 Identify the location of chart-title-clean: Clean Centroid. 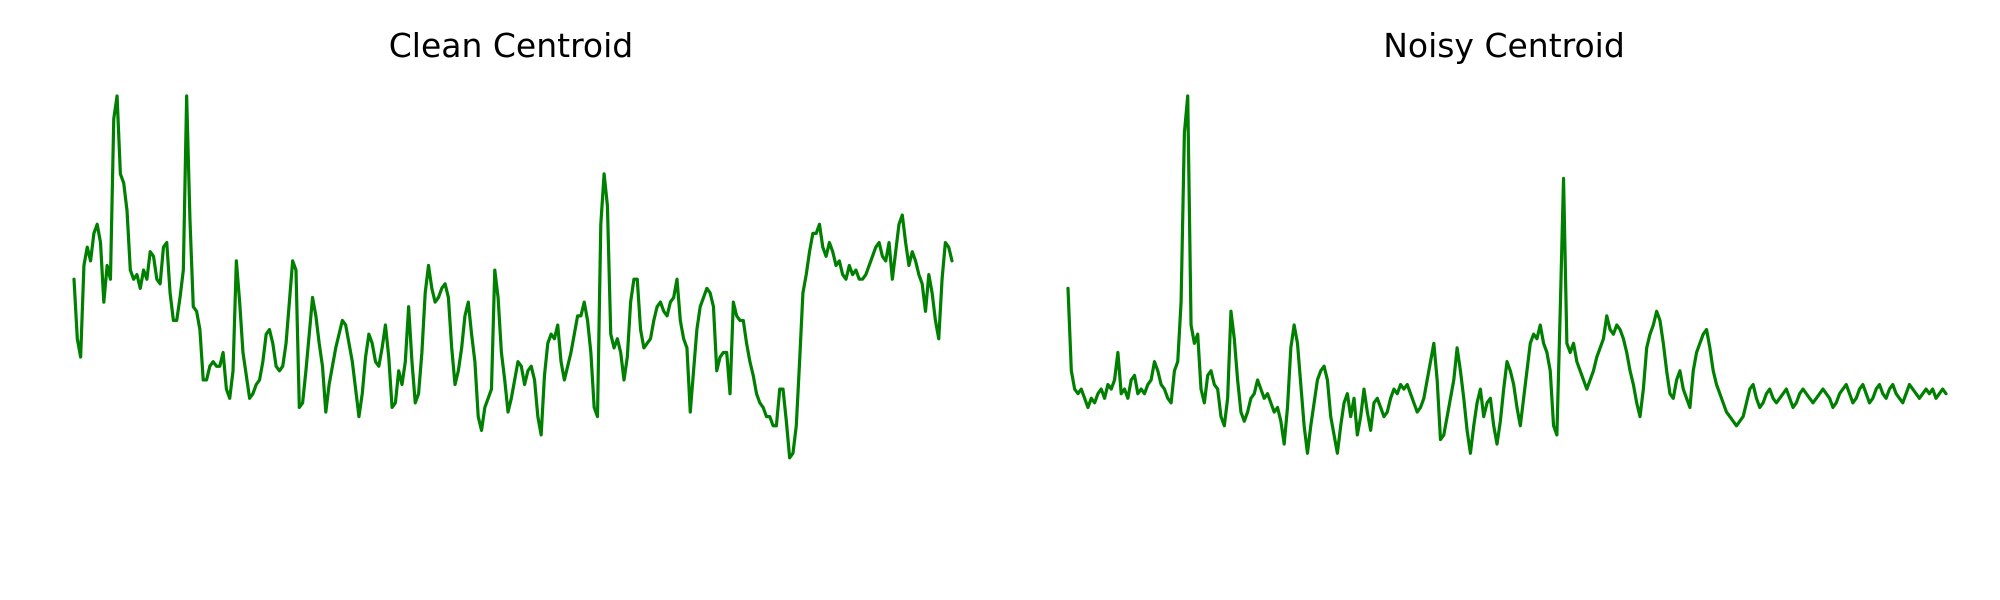
(511, 45).